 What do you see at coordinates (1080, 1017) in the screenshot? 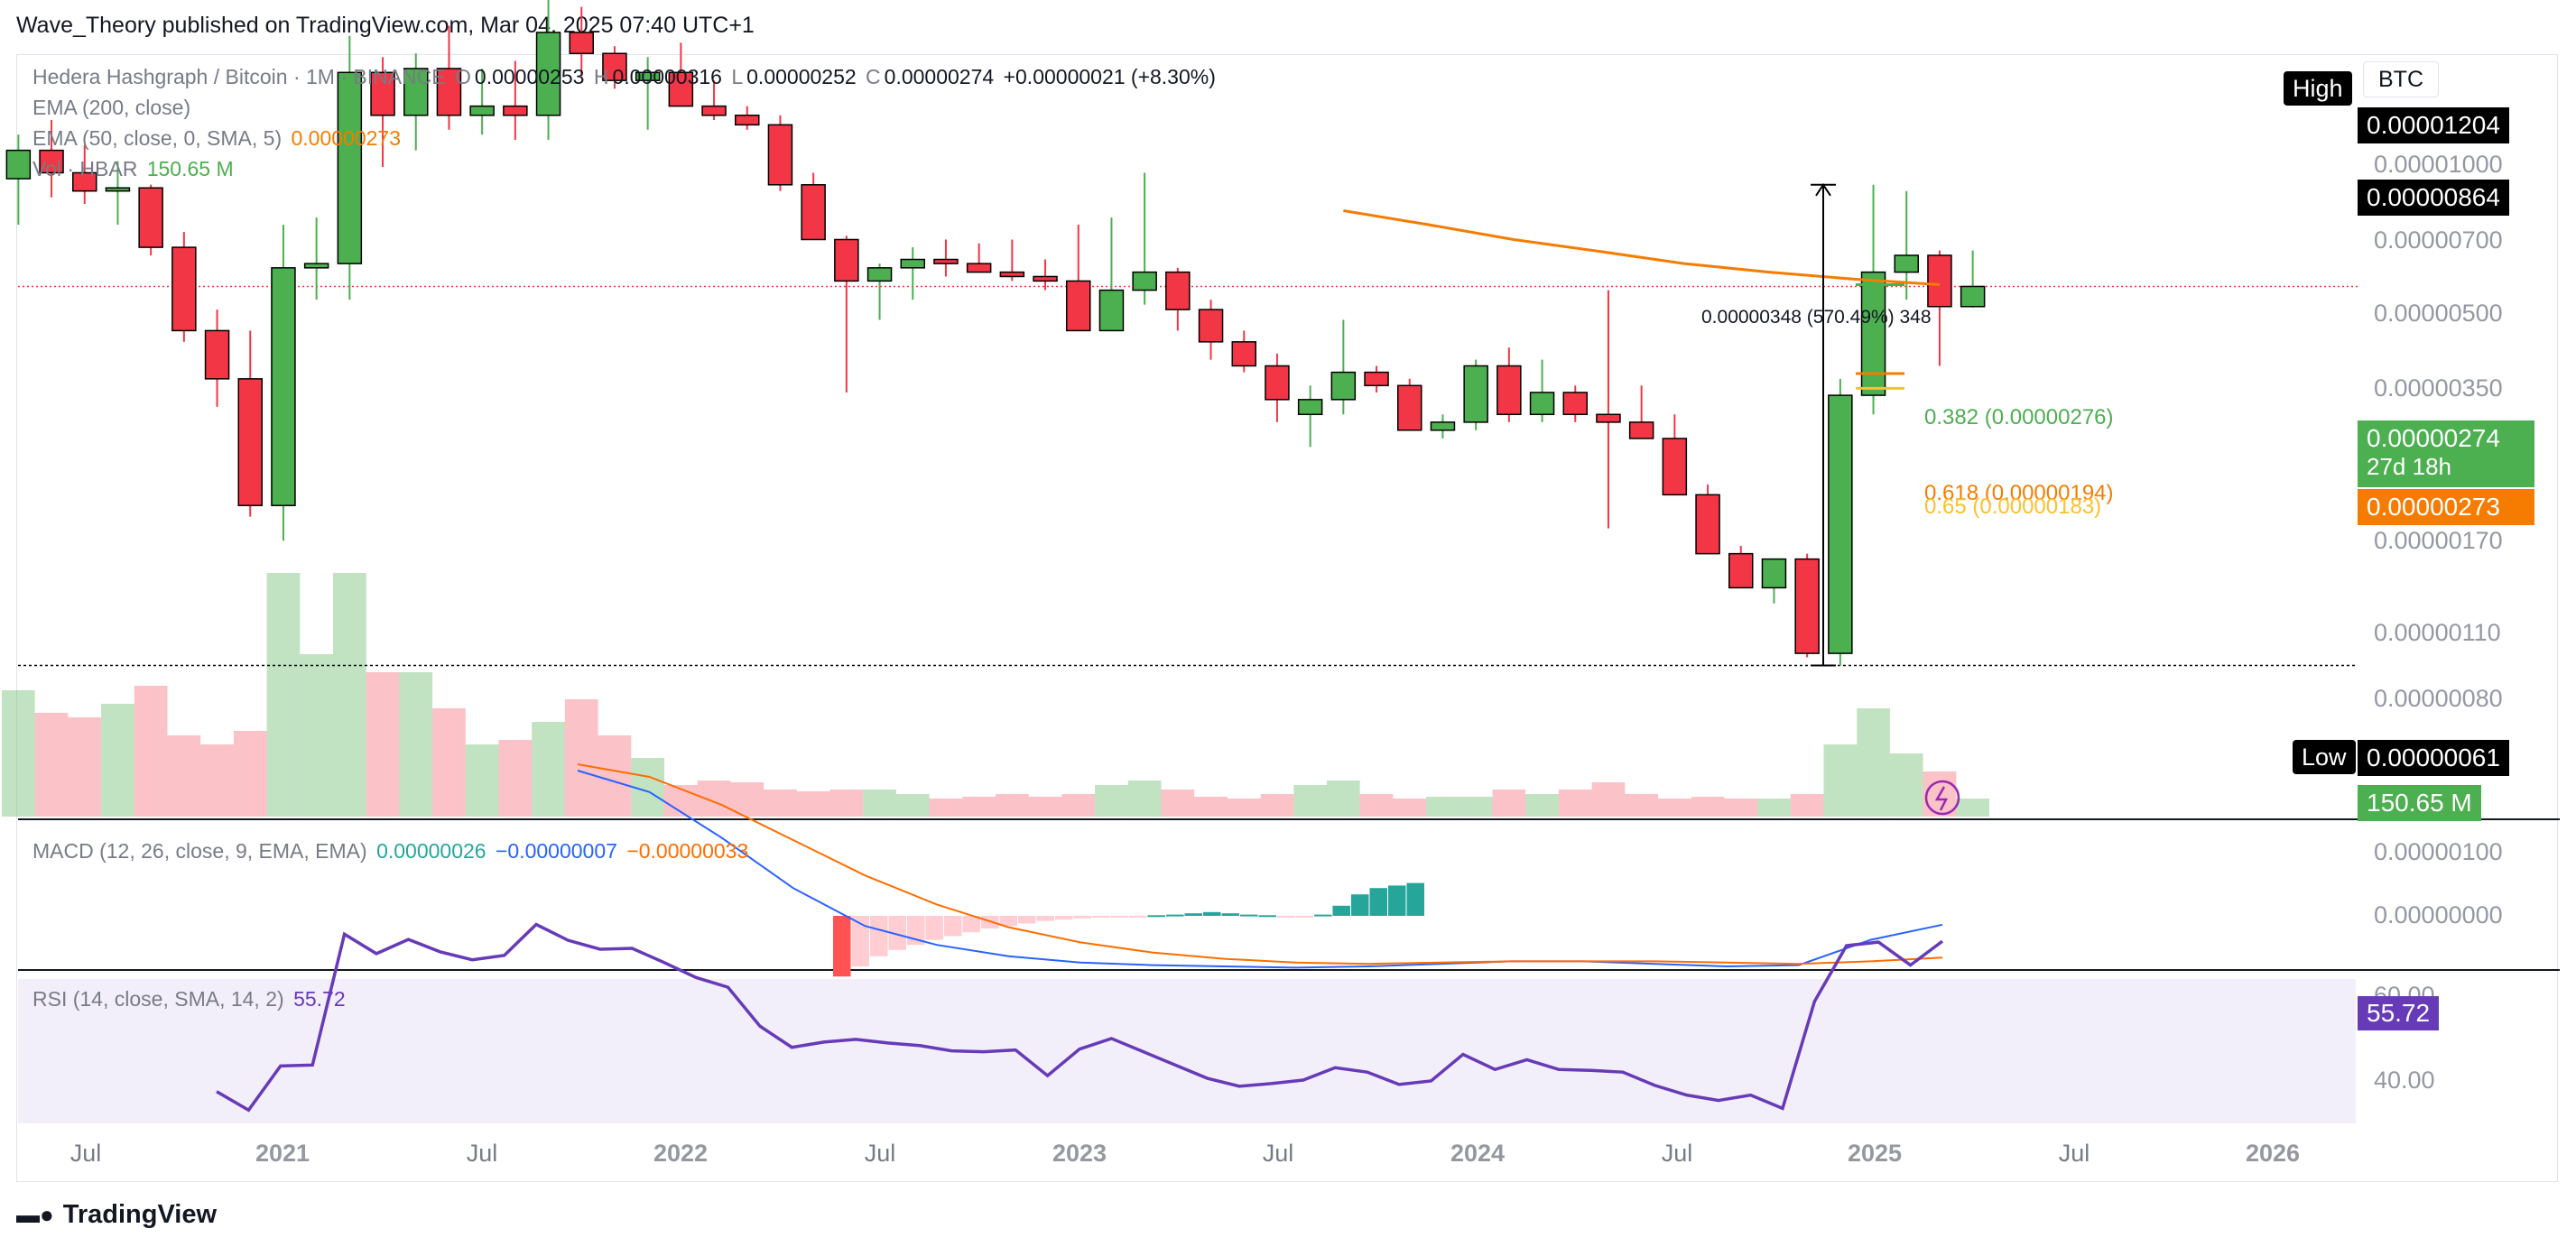
I see `rsi-line` at bounding box center [1080, 1017].